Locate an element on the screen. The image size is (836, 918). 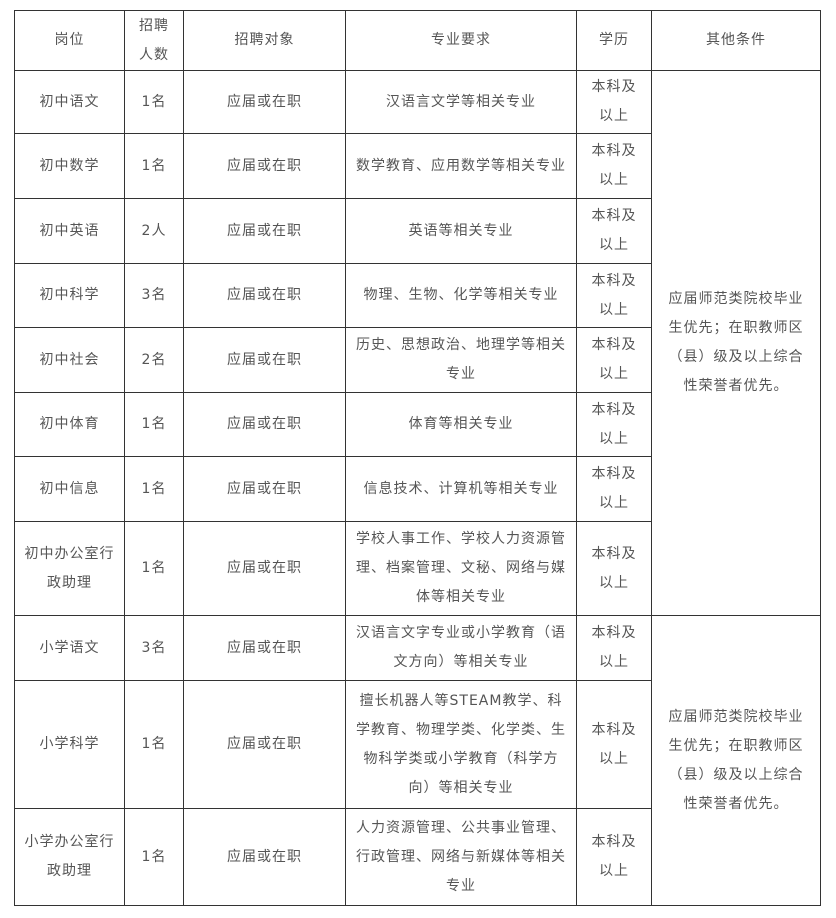
major-cell: 汉语言文字专业或小学教育（语文方向）等相关专业 is located at coordinates (461, 648).